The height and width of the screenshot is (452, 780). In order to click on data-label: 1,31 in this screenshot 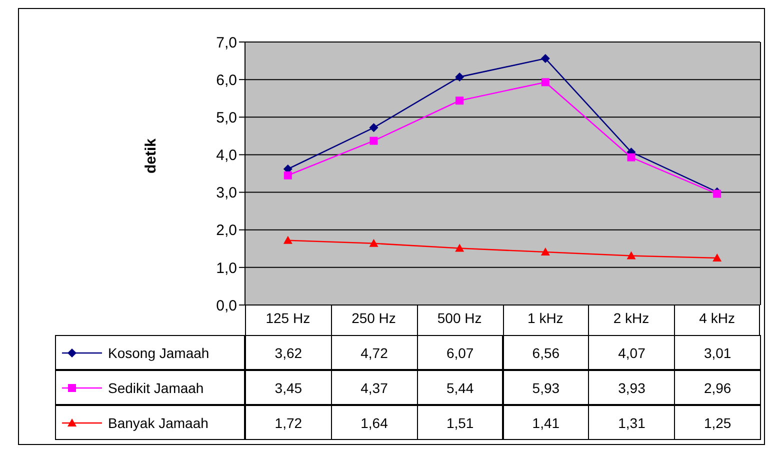, I will do `click(632, 422)`.